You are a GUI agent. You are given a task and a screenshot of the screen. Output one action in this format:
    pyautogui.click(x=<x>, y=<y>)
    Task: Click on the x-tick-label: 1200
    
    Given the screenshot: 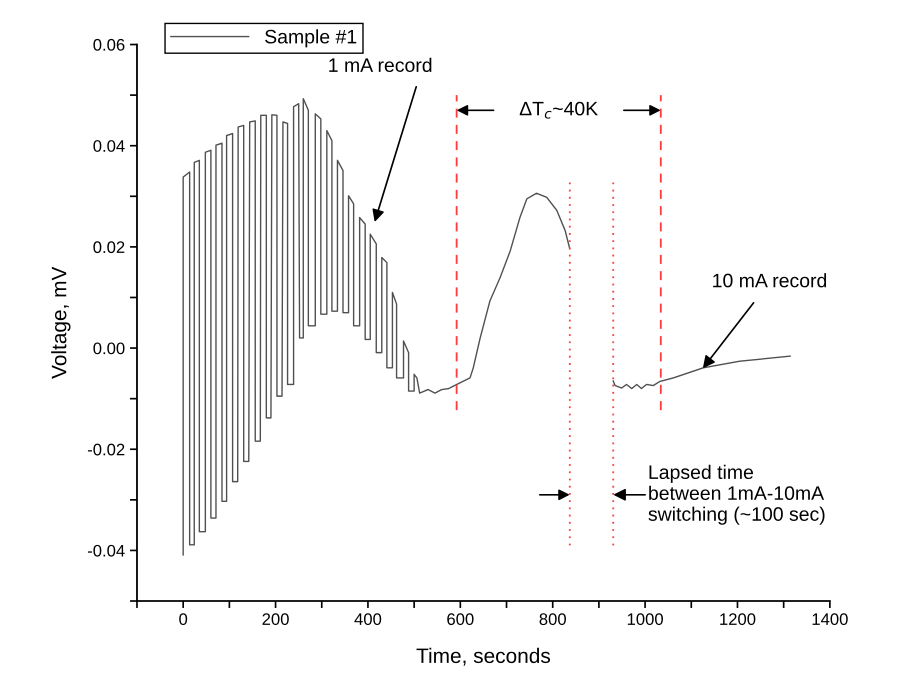 What is the action you would take?
    pyautogui.click(x=738, y=619)
    